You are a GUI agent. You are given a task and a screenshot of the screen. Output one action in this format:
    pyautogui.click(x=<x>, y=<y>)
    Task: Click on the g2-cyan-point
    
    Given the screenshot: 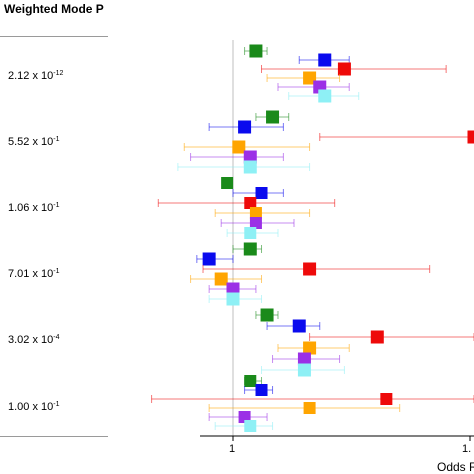 What is the action you would take?
    pyautogui.click(x=250, y=167)
    